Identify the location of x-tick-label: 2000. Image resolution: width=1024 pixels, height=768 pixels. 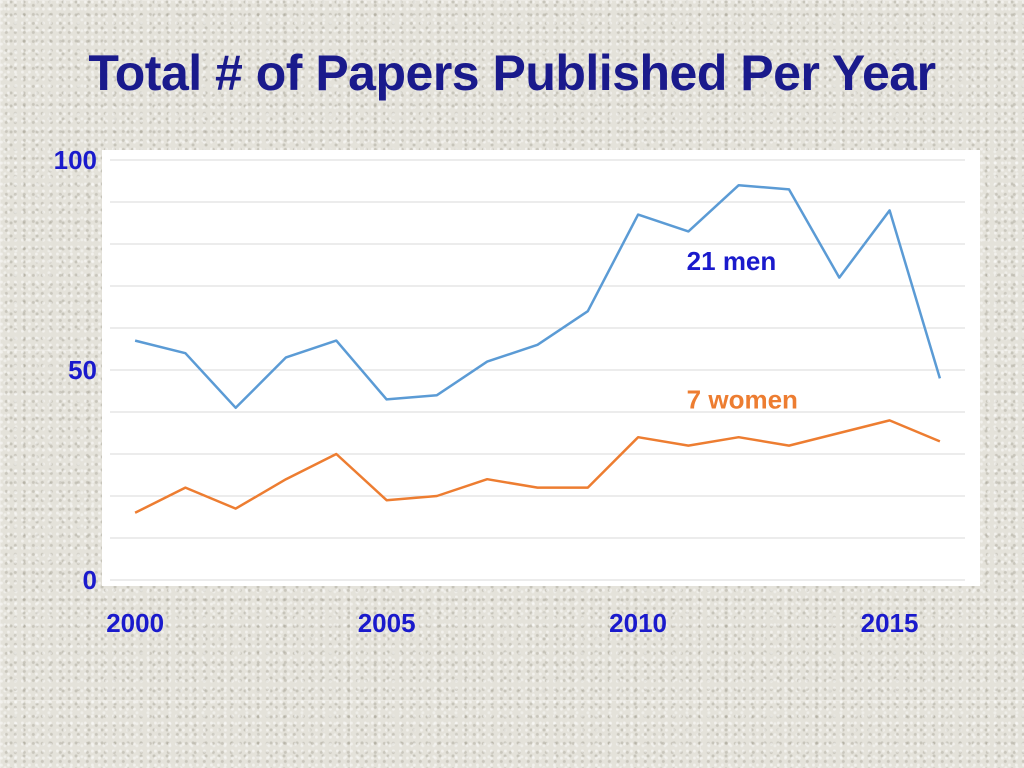
(135, 623).